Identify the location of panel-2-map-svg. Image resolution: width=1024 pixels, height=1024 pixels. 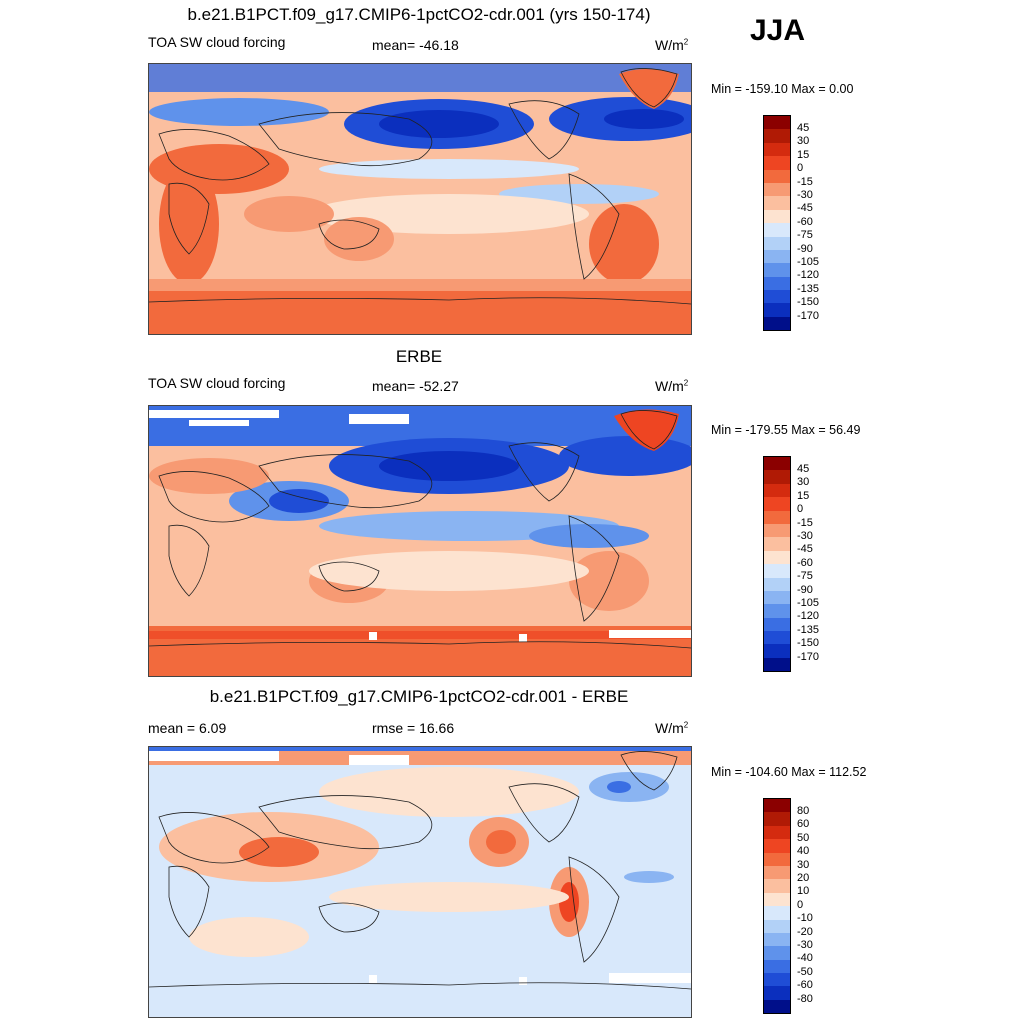
(420, 541).